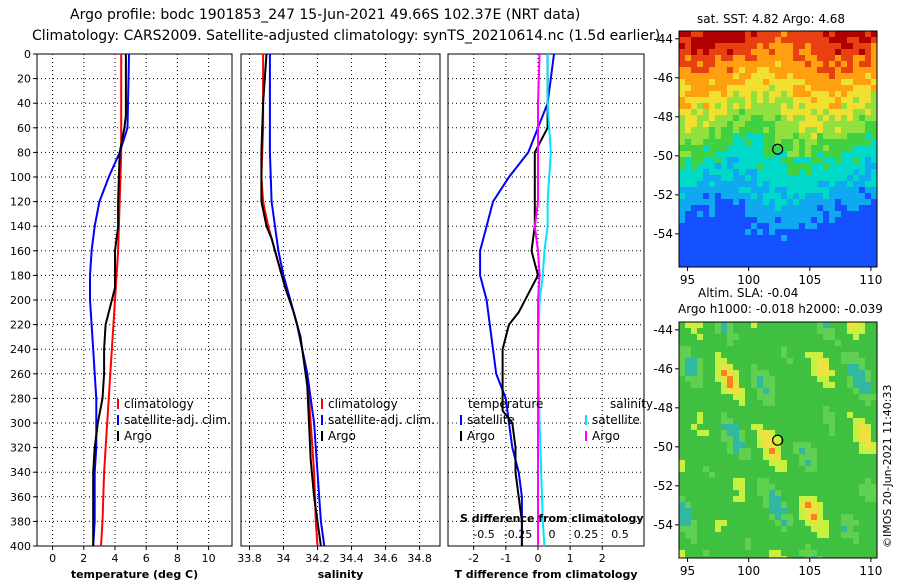 The width and height of the screenshot is (900, 580). Describe the element at coordinates (545, 574) in the screenshot. I see `difference-x-axis-label: T difference from climatology` at that location.